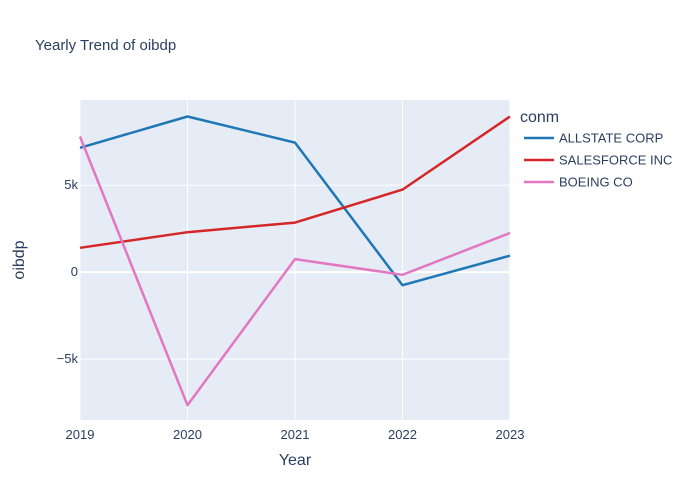  What do you see at coordinates (68, 358) in the screenshot?
I see `y-tick-label: −5k` at bounding box center [68, 358].